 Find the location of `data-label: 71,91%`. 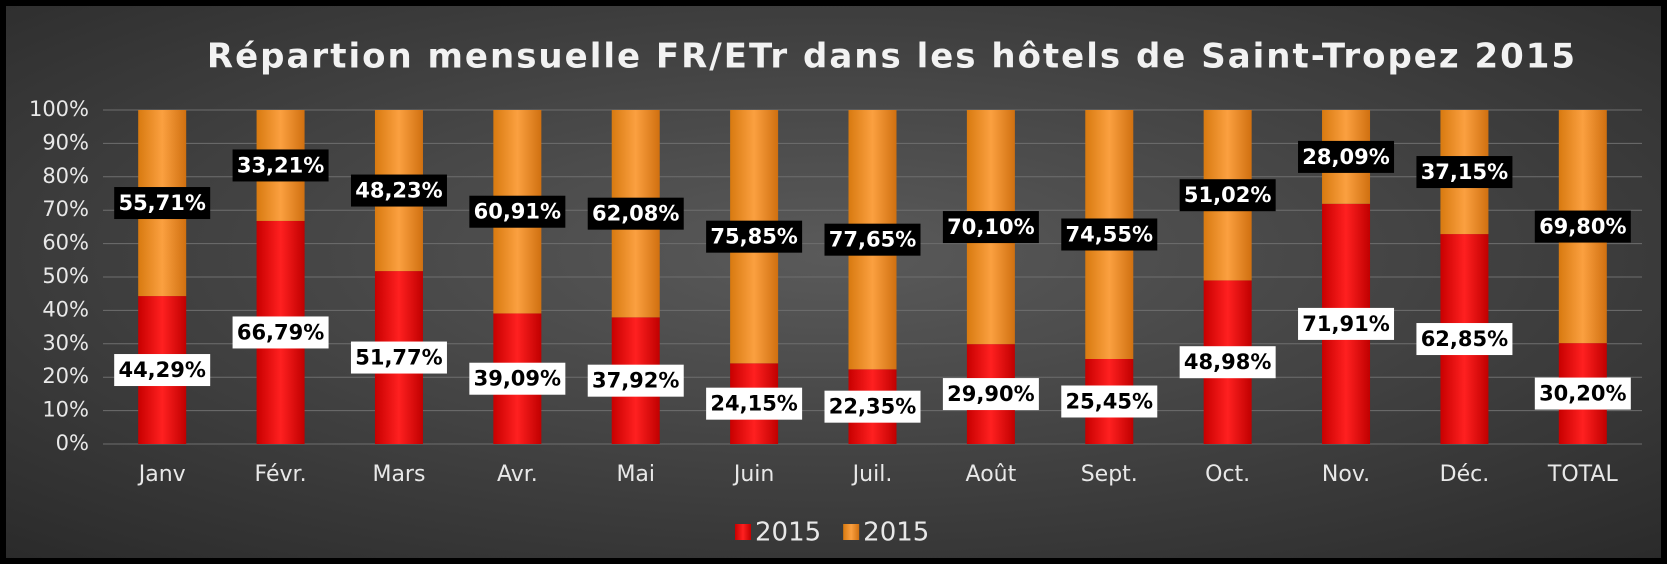

data-label: 71,91% is located at coordinates (1345, 324).